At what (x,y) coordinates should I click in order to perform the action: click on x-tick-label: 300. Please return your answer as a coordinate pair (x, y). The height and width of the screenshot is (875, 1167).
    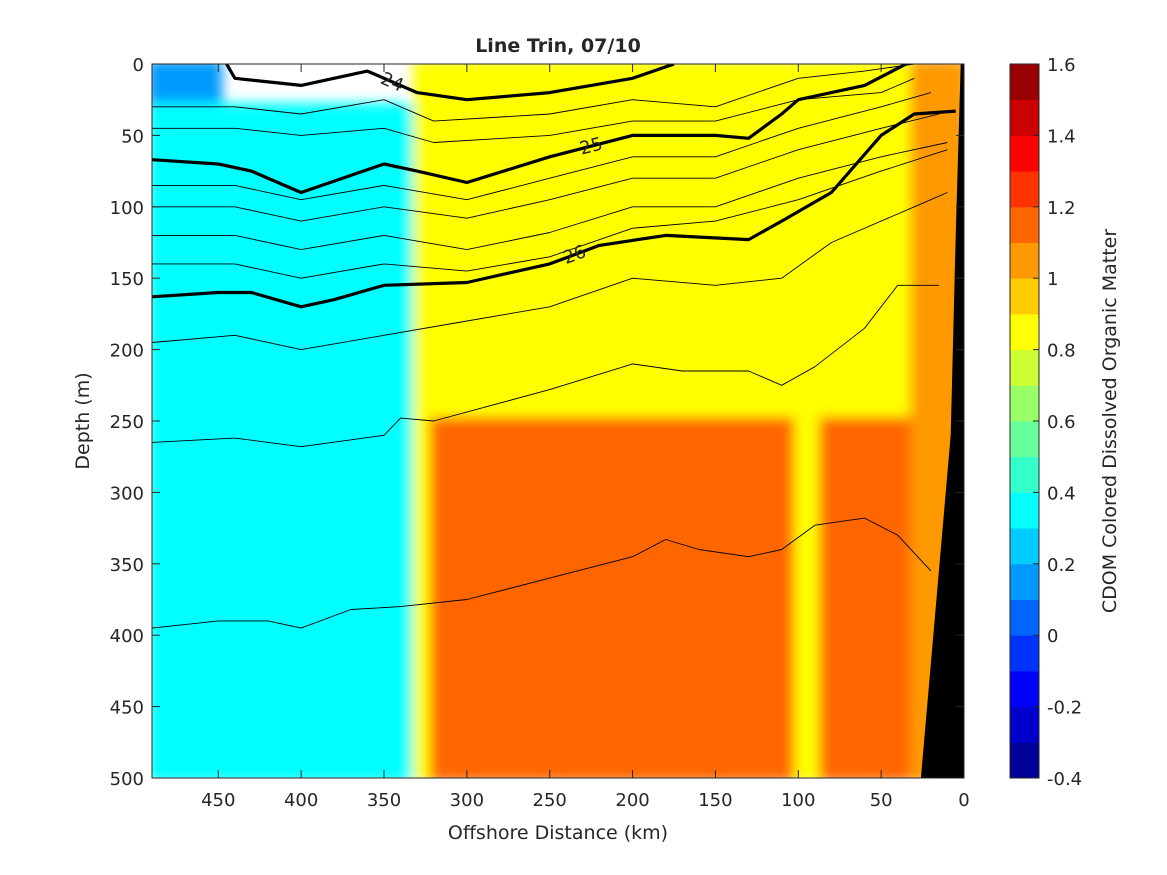
    Looking at the image, I should click on (467, 800).